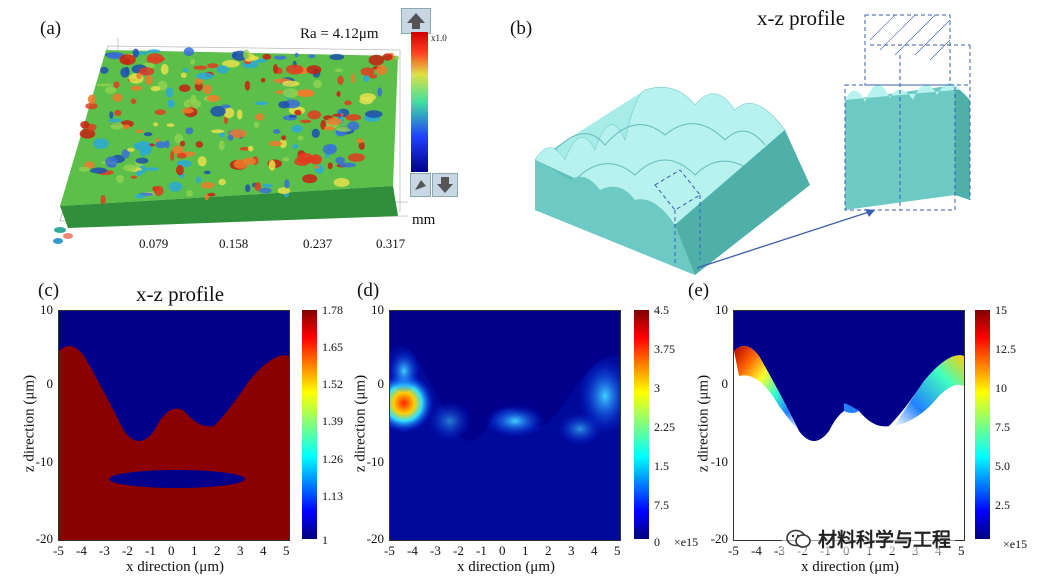 The image size is (1045, 584). I want to click on panel-a-unit: mm, so click(424, 220).